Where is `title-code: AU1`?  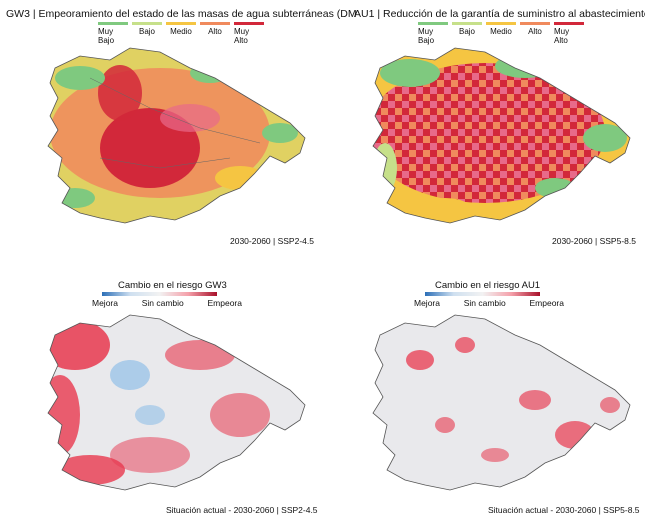
title-code: AU1 is located at coordinates (364, 14).